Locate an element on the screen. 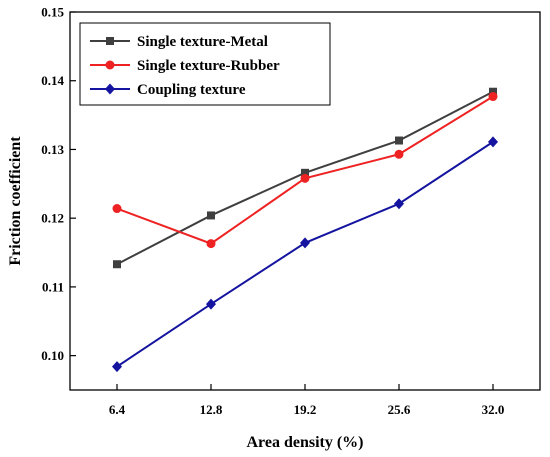  x-tick-label-0: 6.4 is located at coordinates (117, 409).